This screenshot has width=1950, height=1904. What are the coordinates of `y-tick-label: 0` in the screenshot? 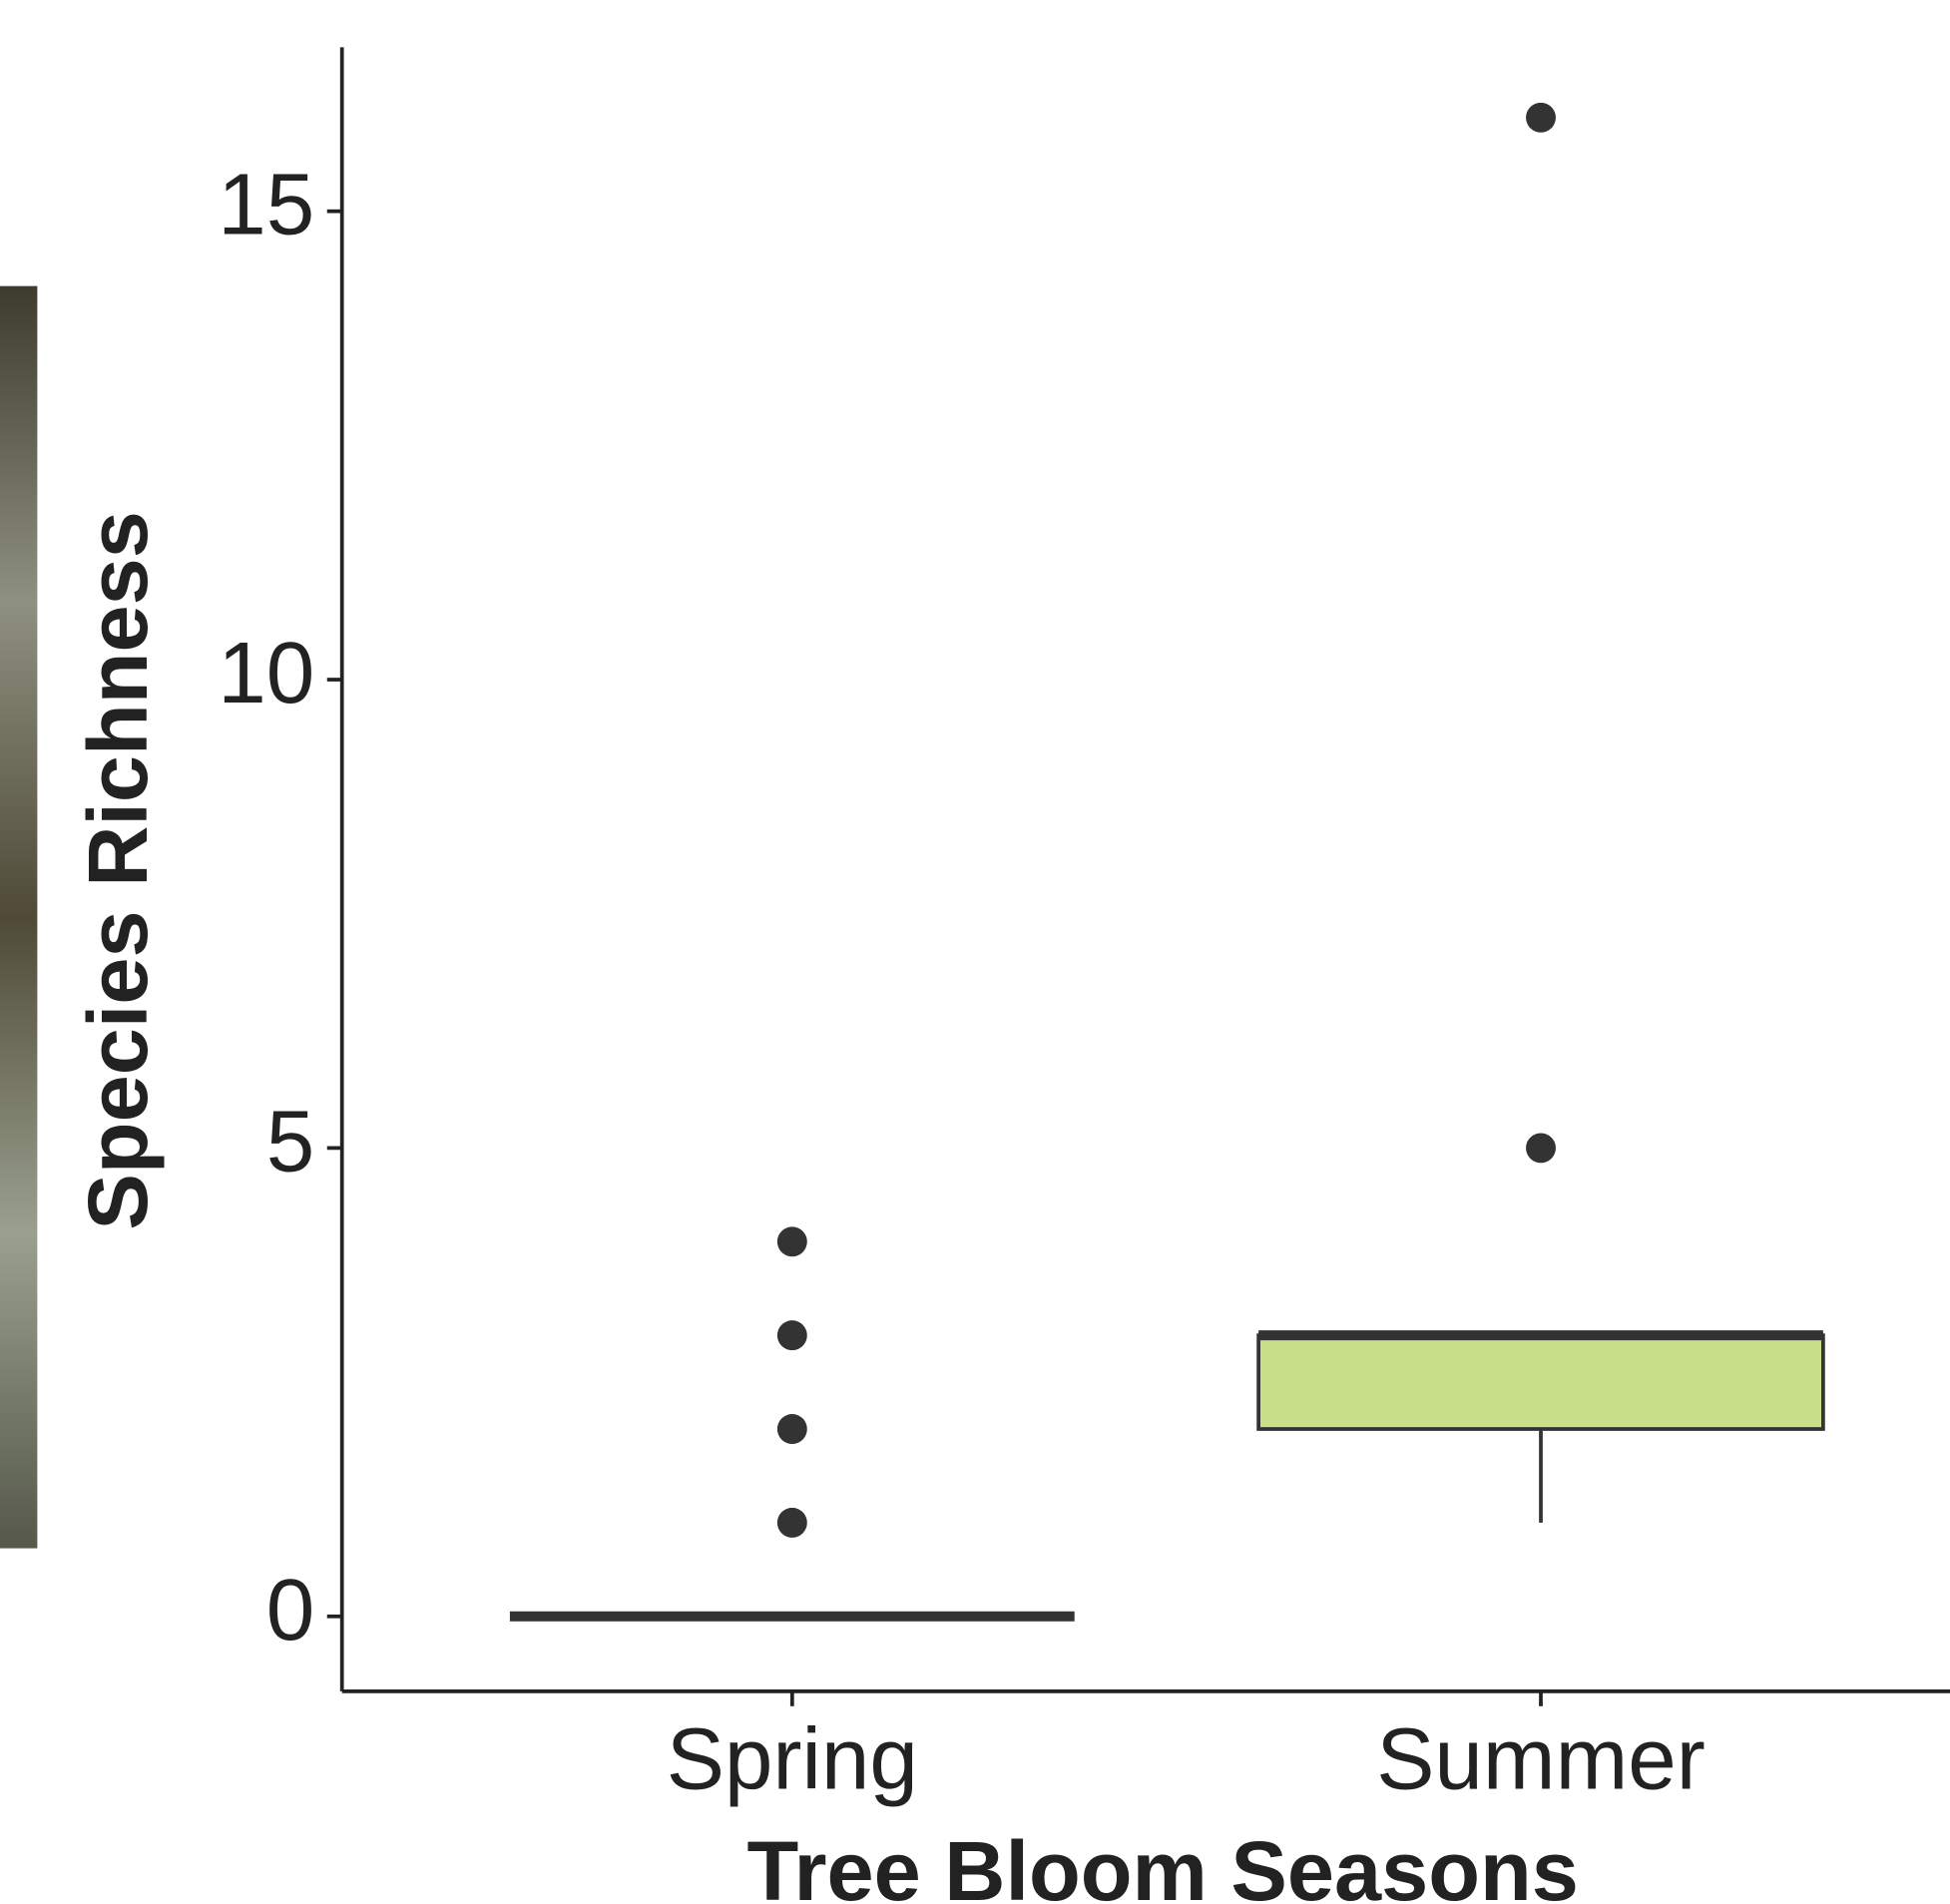 It's located at (291, 1610).